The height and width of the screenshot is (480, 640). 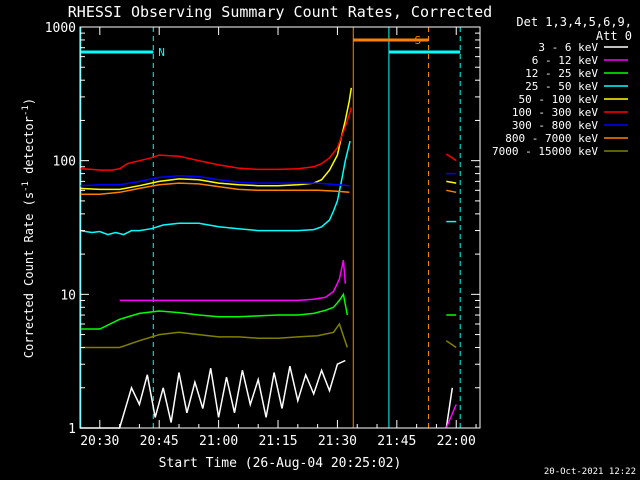 What do you see at coordinates (280, 463) in the screenshot?
I see `x-axis-label: Start Time (26-Aug-04 20:25:02)` at bounding box center [280, 463].